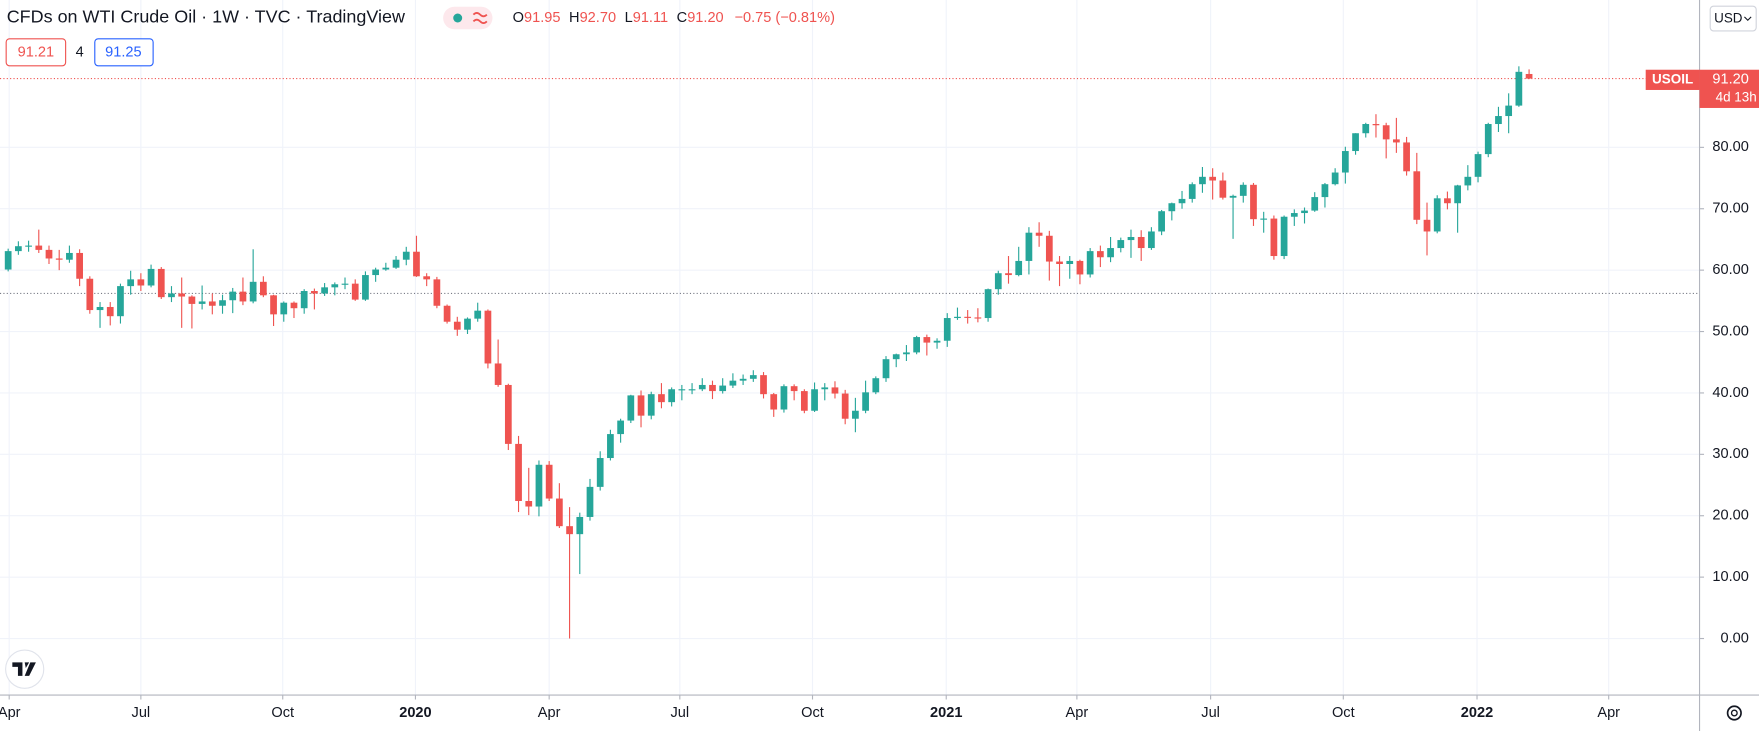  I want to click on buy-button, so click(124, 52).